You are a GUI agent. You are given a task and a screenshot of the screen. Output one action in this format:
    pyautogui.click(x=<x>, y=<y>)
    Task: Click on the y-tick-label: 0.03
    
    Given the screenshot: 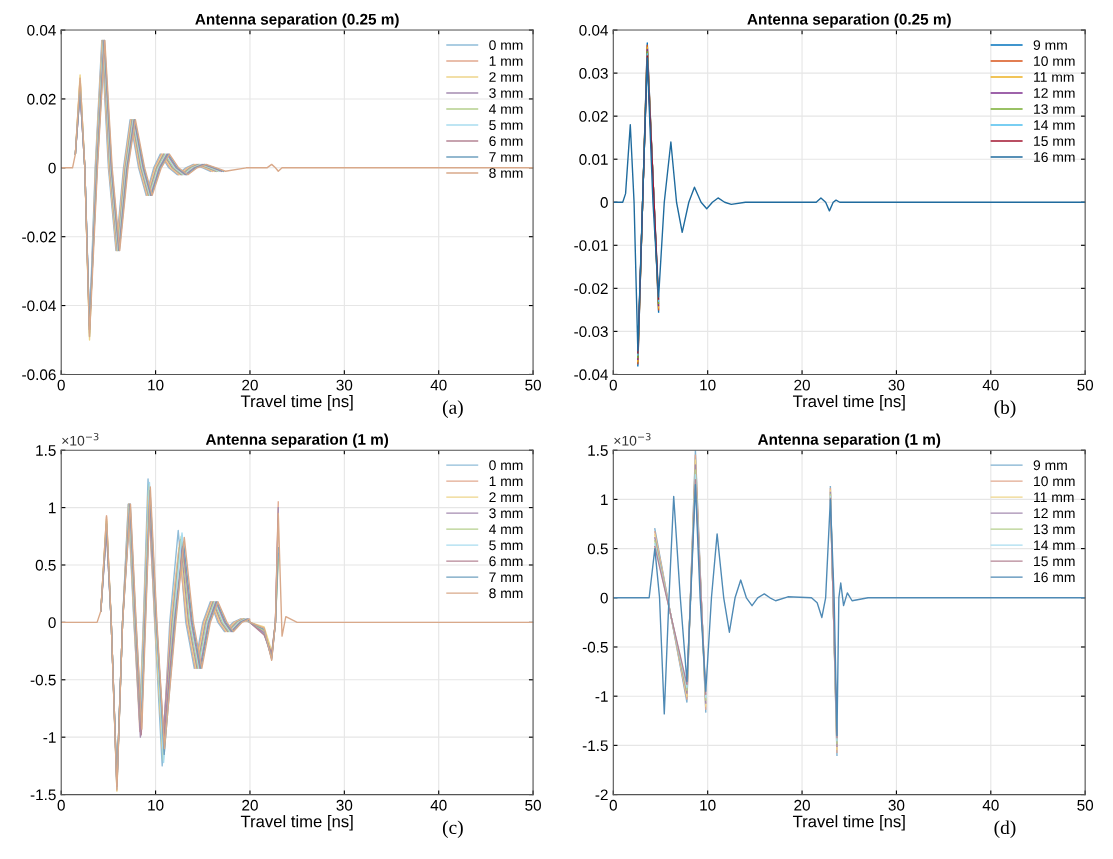 What is the action you would take?
    pyautogui.click(x=593, y=73)
    